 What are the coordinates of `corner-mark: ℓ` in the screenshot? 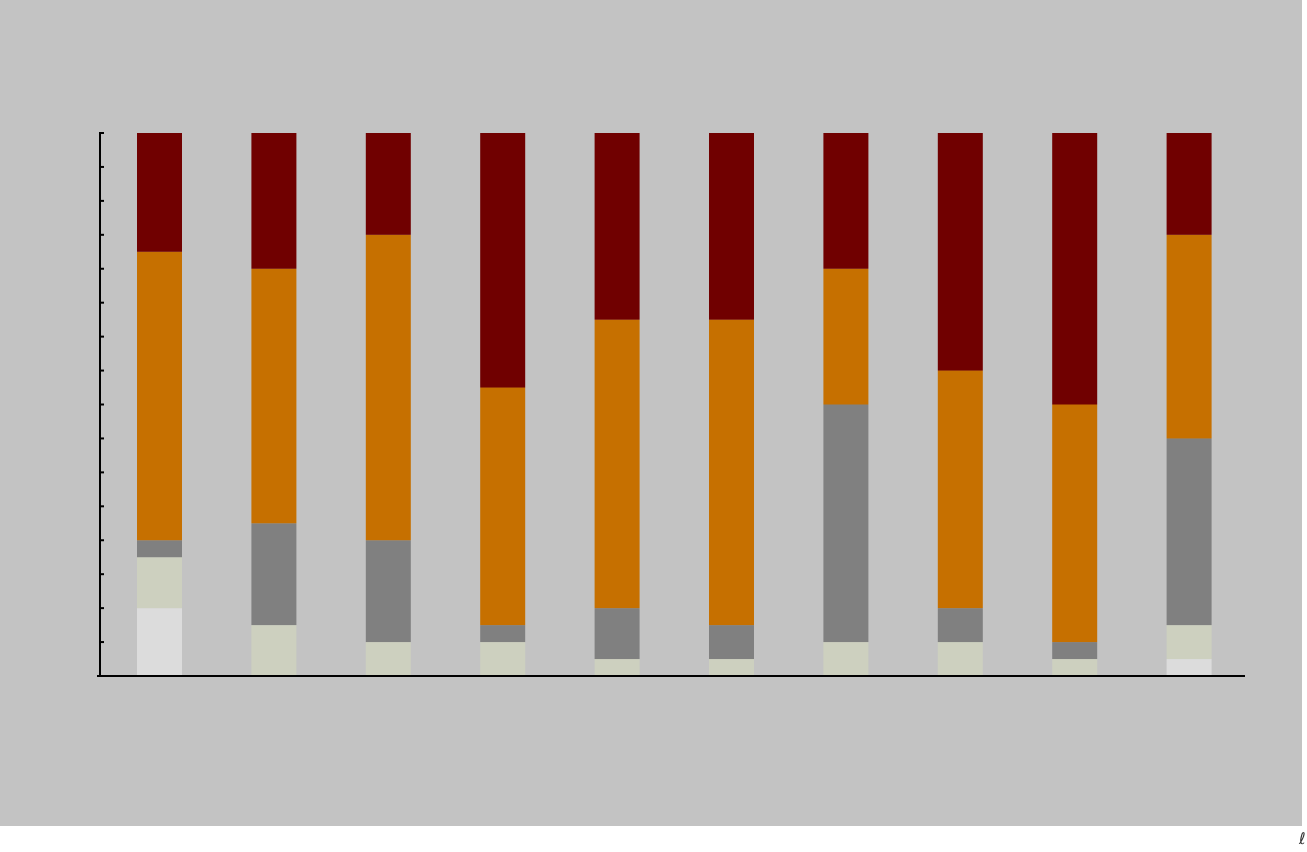 It's located at (1302, 838).